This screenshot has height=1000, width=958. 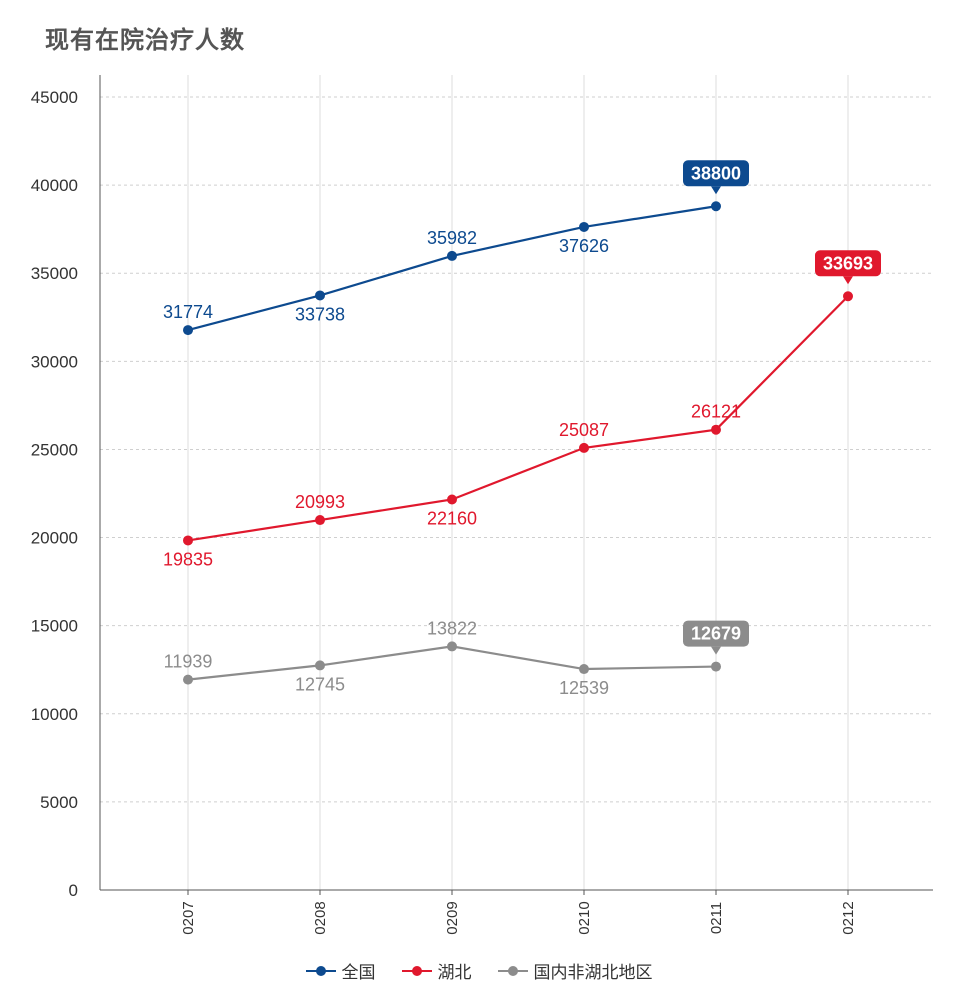 What do you see at coordinates (358, 973) in the screenshot?
I see `legend-label: 全国` at bounding box center [358, 973].